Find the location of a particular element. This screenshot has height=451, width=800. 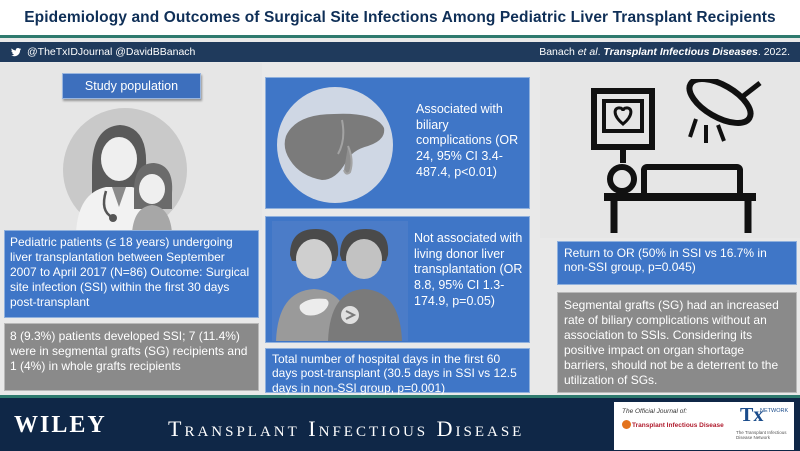

citation-author: Banach is located at coordinates (558, 52).